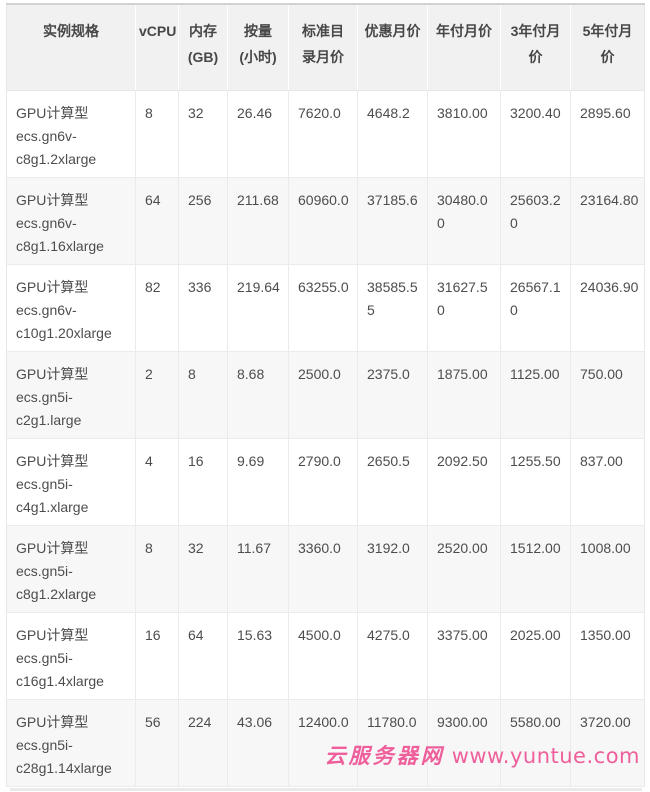  Describe the element at coordinates (607, 47) in the screenshot. I see `column-header-five-year-monthly: 5年付月 价` at that location.